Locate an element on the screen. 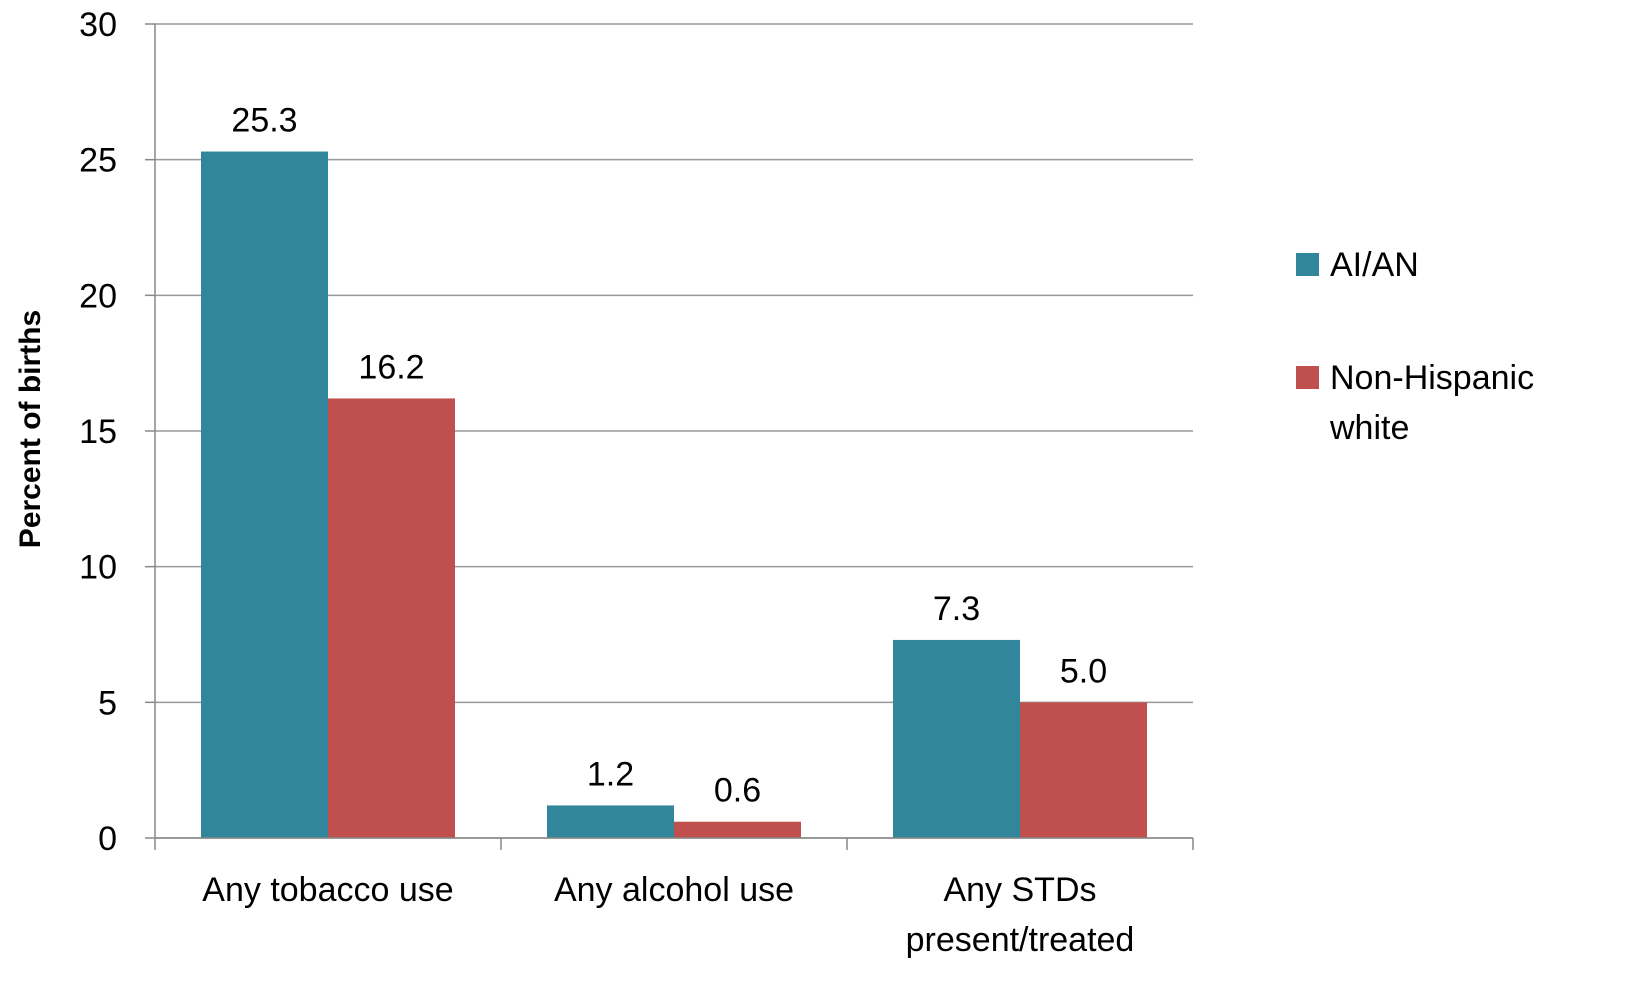  data-label: 0.6 is located at coordinates (737, 791).